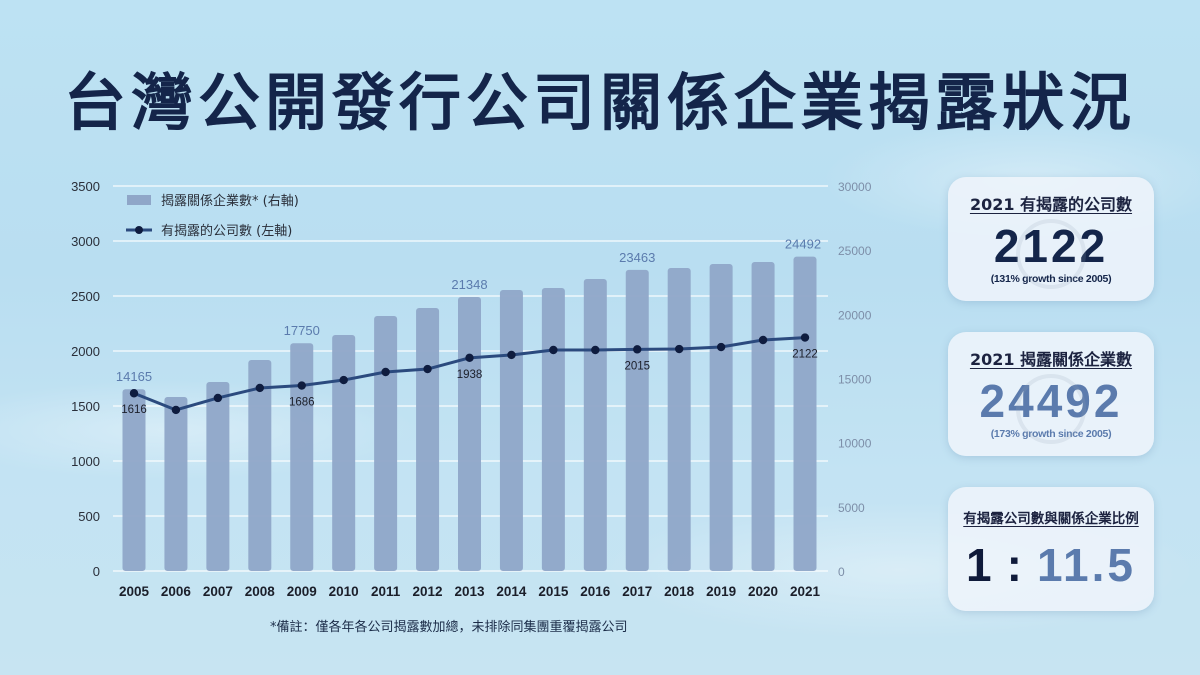  Describe the element at coordinates (428, 439) in the screenshot. I see `bar-2012` at that location.